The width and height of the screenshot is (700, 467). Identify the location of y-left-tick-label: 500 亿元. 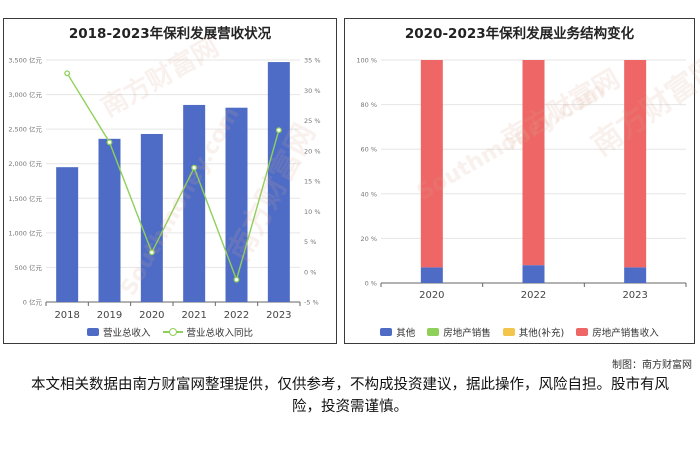
(29, 267).